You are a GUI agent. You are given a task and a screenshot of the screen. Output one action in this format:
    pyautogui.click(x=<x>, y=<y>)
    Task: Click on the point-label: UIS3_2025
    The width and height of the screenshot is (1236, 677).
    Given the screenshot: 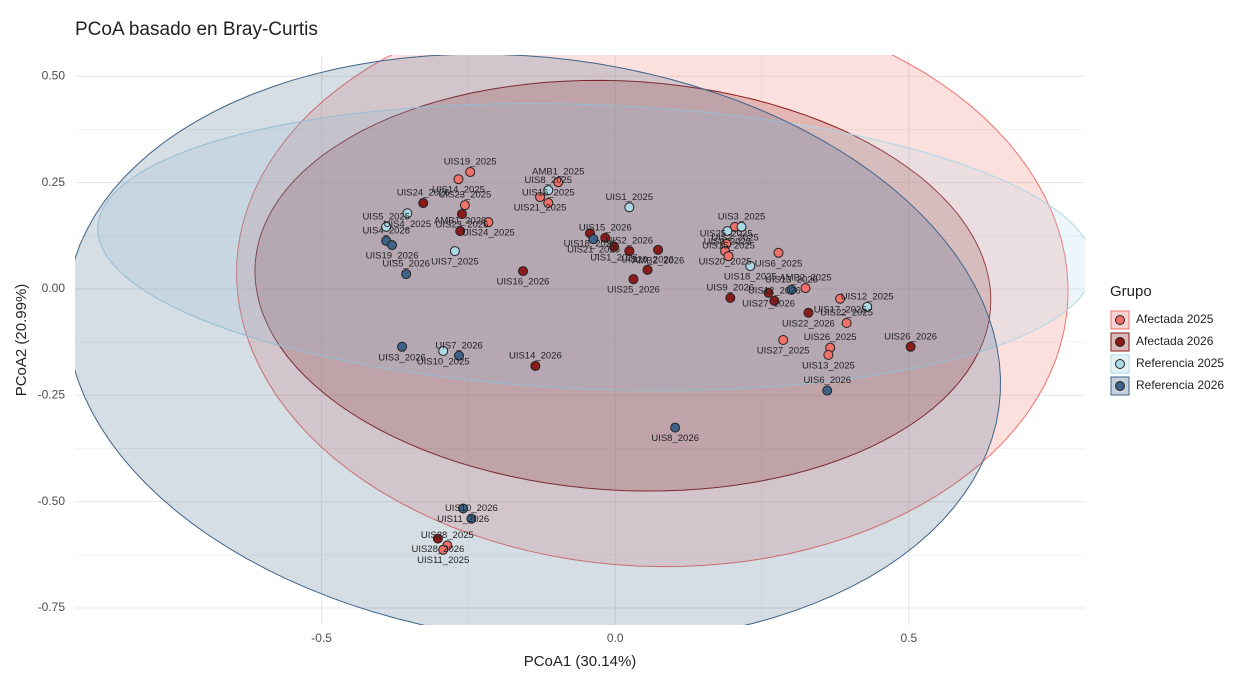 What is the action you would take?
    pyautogui.click(x=742, y=216)
    